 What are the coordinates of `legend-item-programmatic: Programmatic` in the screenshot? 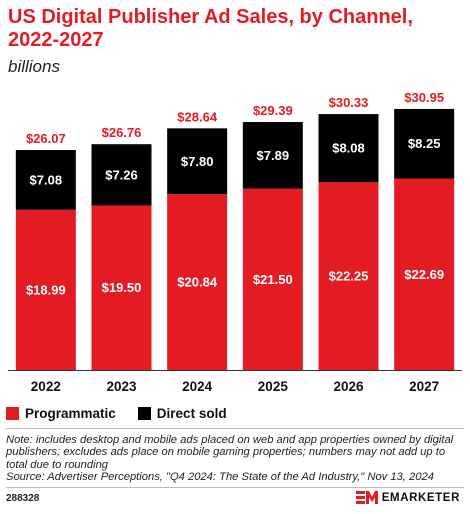 It's located at (61, 413).